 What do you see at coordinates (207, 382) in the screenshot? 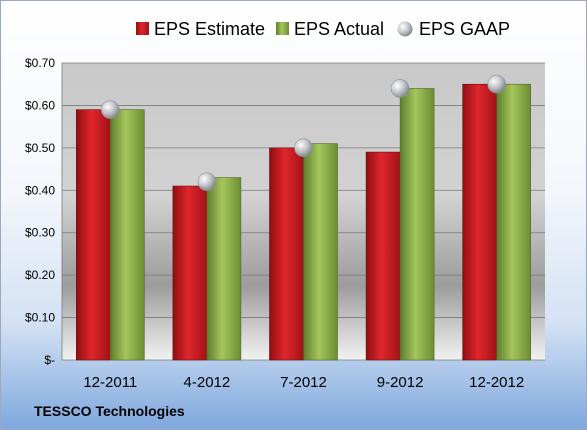
I see `x-tick-label: 4-2012` at bounding box center [207, 382].